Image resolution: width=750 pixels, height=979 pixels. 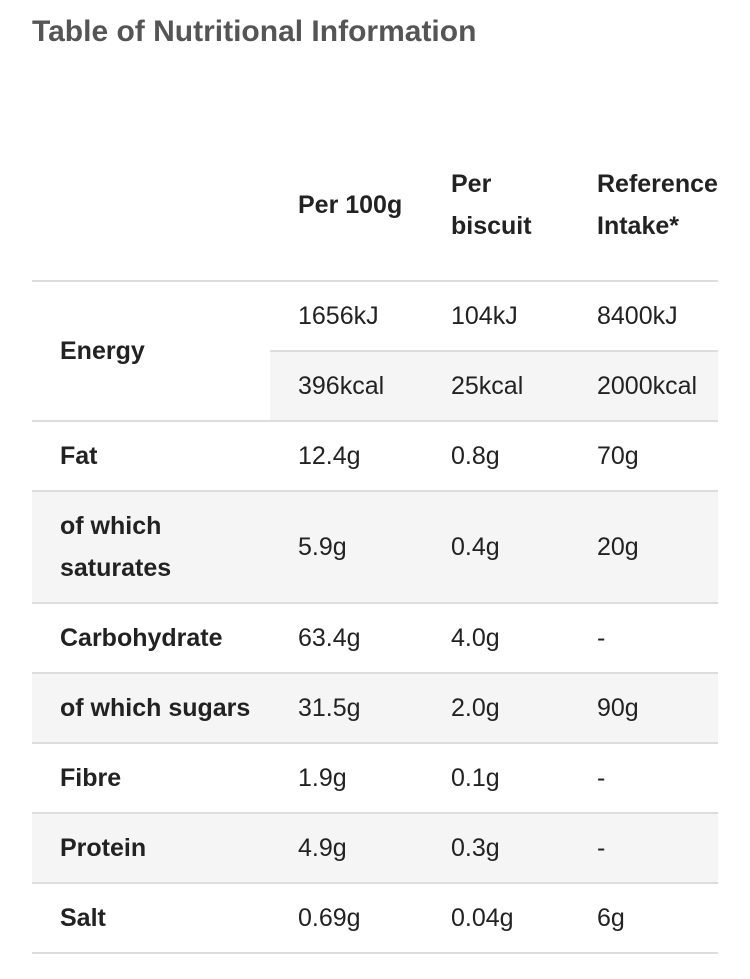 I want to click on row-label: Salt, so click(x=83, y=918).